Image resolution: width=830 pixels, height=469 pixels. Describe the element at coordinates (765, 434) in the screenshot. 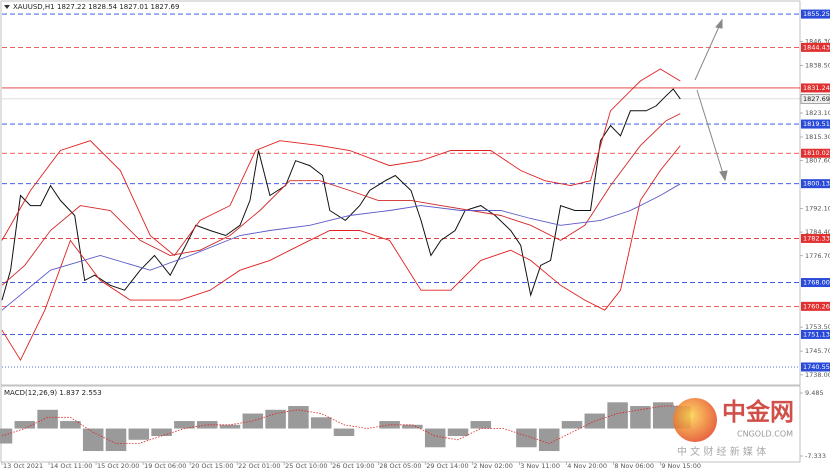

I see `watermark-site: CNGOLD.COM` at that location.